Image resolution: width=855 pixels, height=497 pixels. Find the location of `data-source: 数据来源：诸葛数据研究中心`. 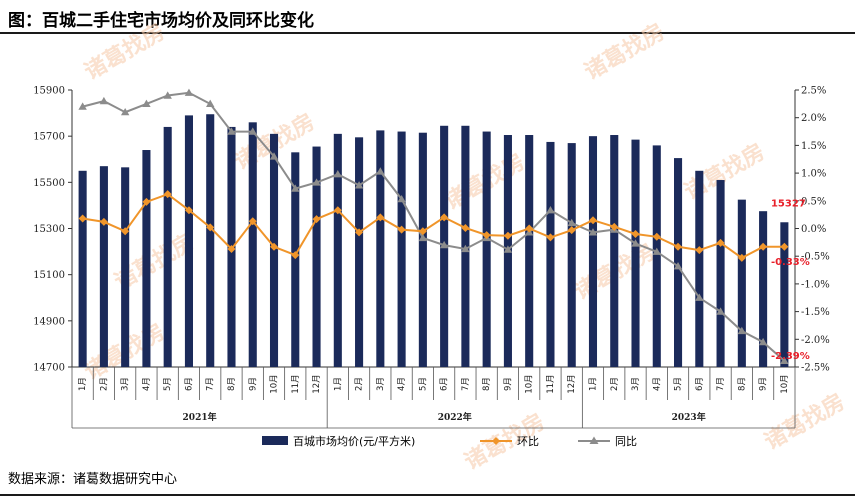

data-source: 数据来源：诸葛数据研究中心 is located at coordinates (93, 479).